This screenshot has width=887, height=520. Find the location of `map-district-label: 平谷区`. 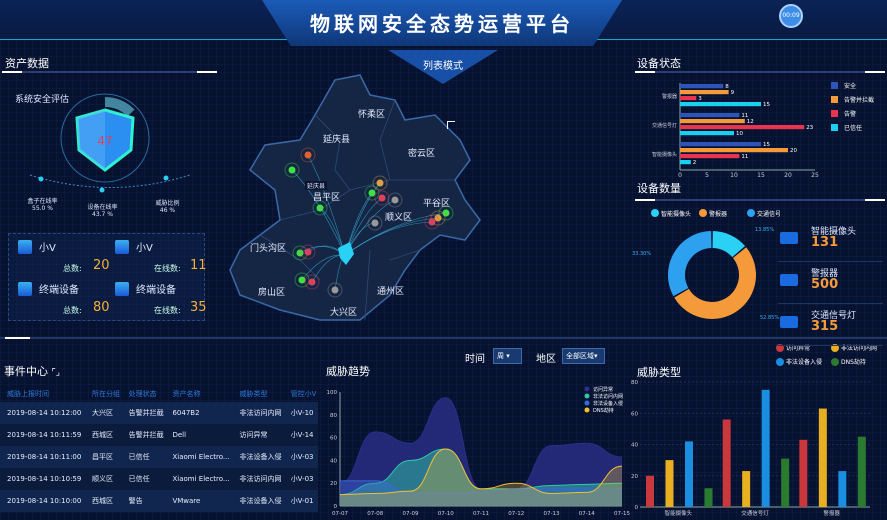

map-district-label: 平谷区 is located at coordinates (437, 204).